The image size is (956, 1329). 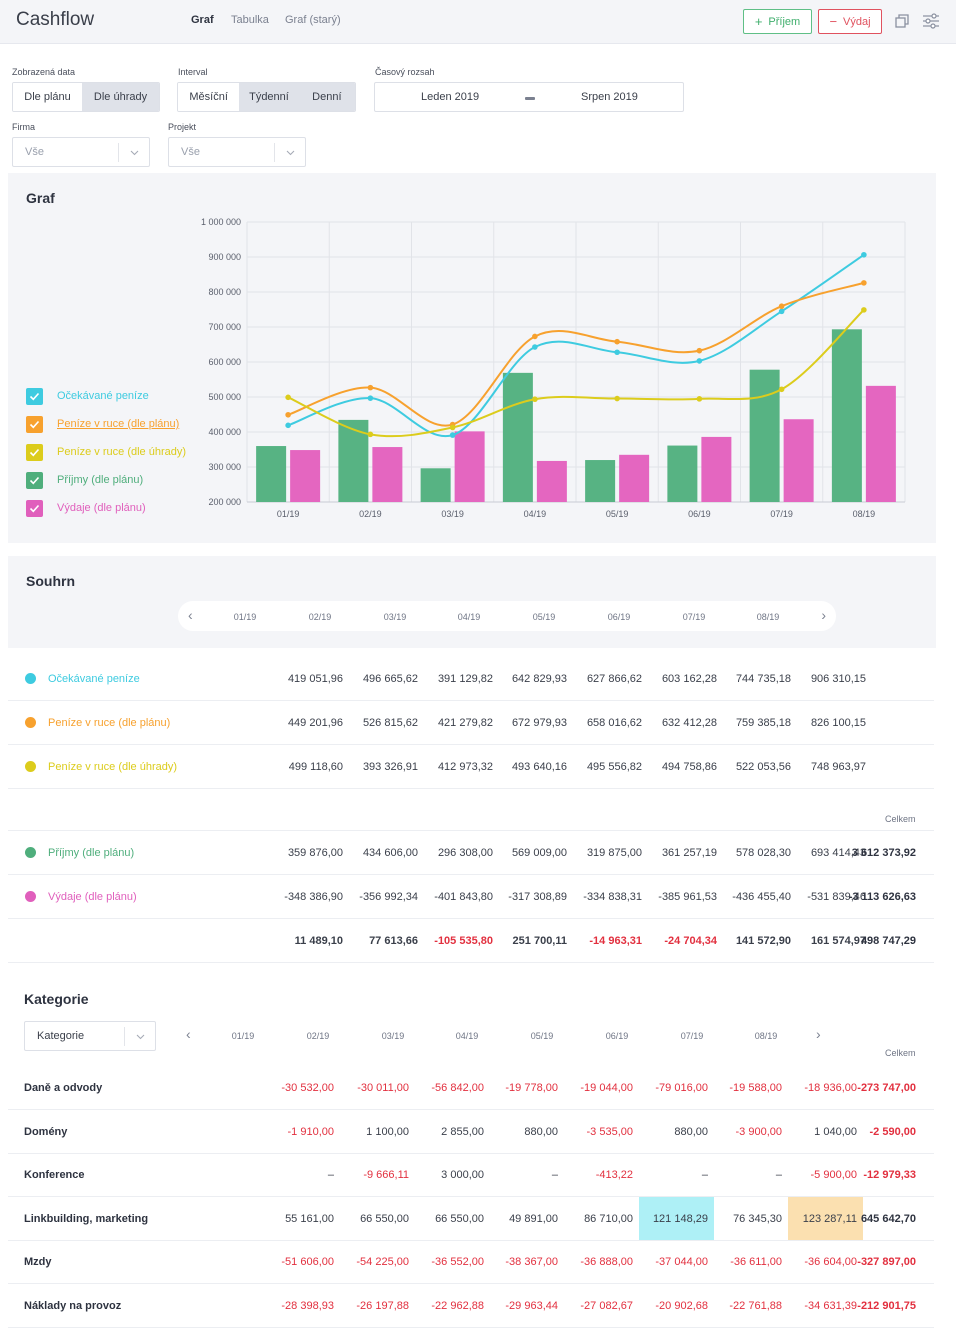 What do you see at coordinates (302, 1087) in the screenshot?
I see `category-cell: -30 532,00` at bounding box center [302, 1087].